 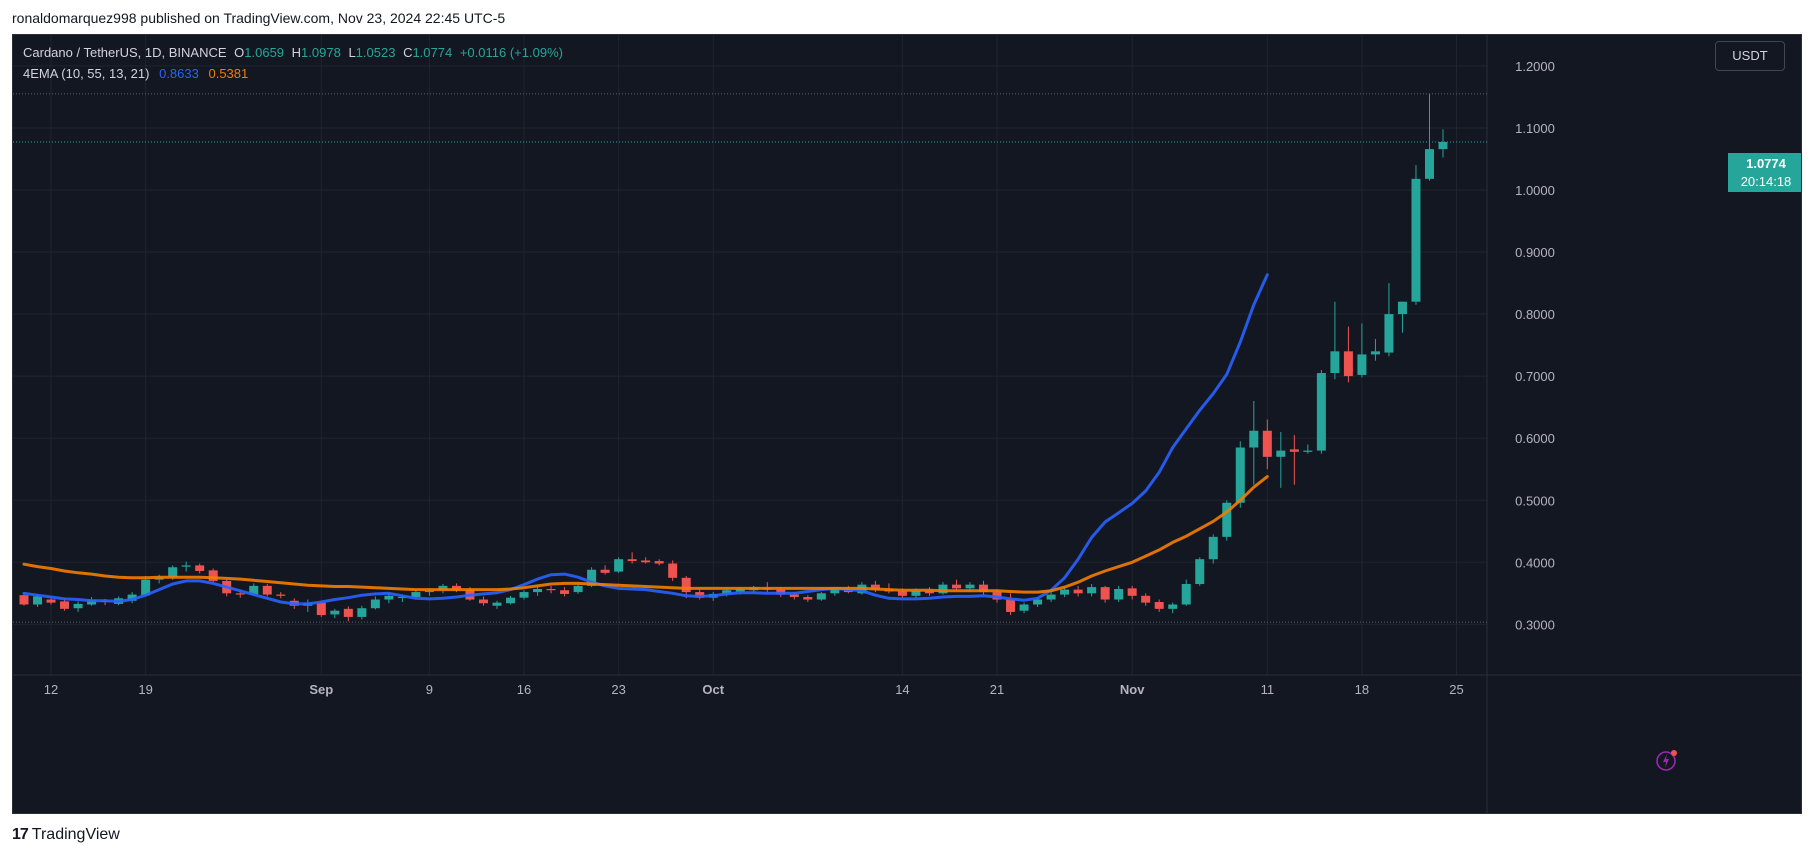 I want to click on time-tick-label: 23, so click(x=618, y=689).